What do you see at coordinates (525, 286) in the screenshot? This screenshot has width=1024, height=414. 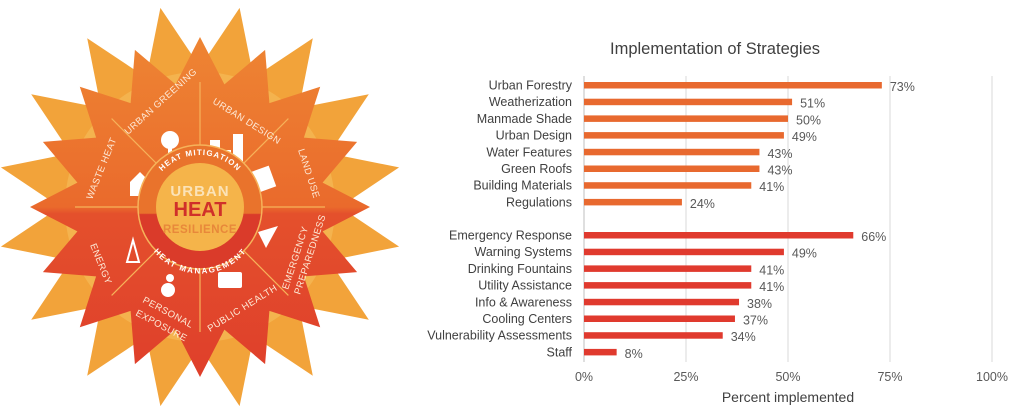 I see `category-label: Utility Assistance` at bounding box center [525, 286].